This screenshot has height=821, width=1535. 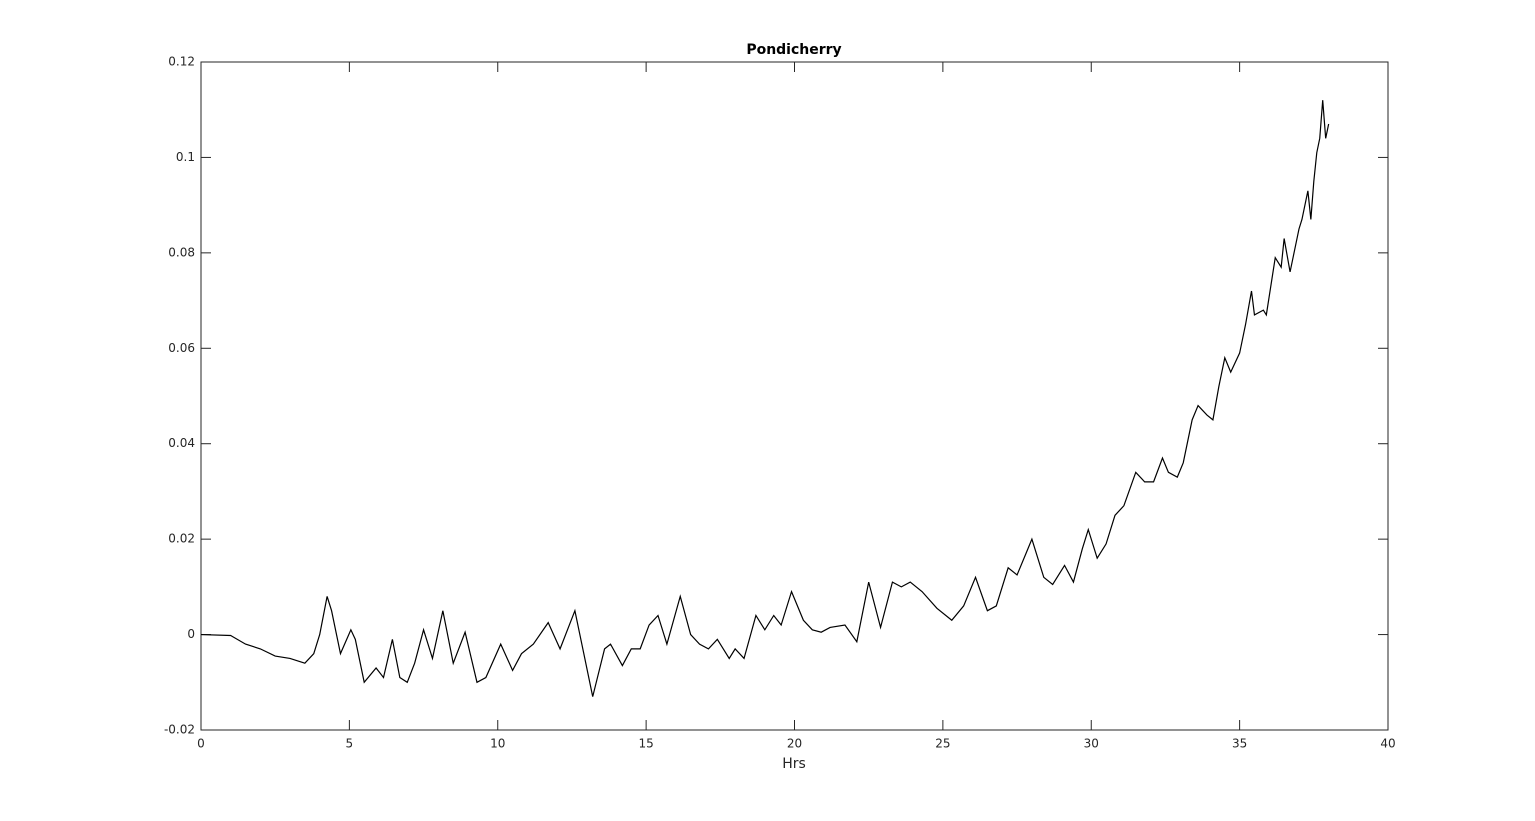 What do you see at coordinates (181, 62) in the screenshot?
I see `y-tick-label: 0.12` at bounding box center [181, 62].